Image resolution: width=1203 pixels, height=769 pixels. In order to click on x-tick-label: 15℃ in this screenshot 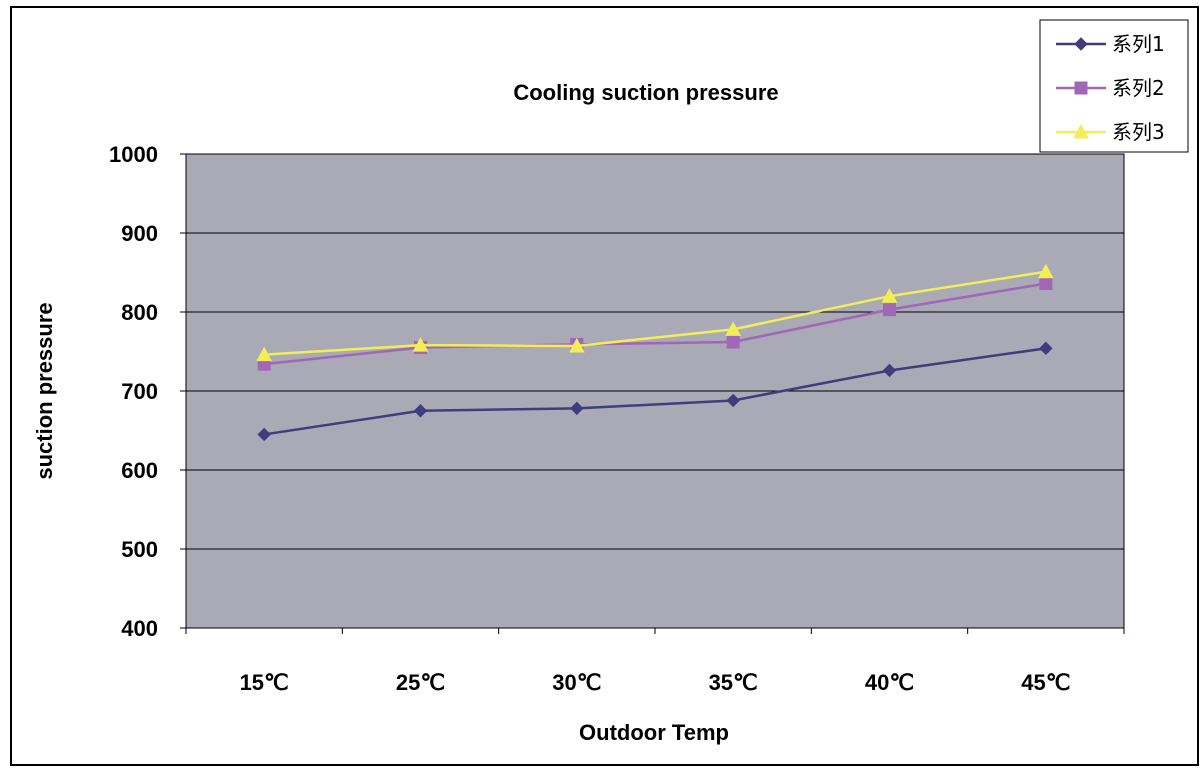, I will do `click(264, 682)`.